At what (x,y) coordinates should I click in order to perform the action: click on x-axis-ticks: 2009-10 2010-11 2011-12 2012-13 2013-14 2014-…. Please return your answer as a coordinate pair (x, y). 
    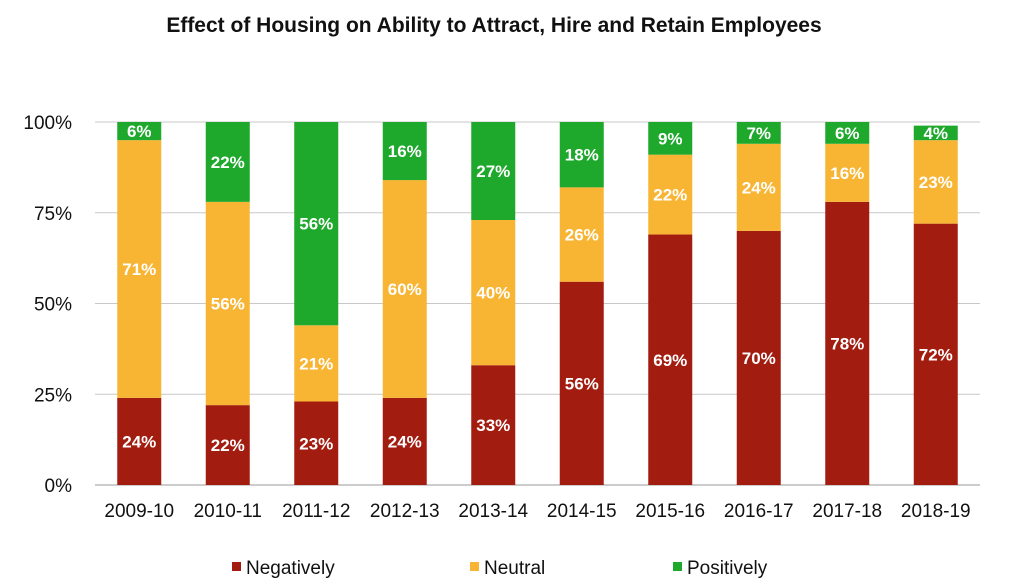
    Looking at the image, I should click on (537, 511).